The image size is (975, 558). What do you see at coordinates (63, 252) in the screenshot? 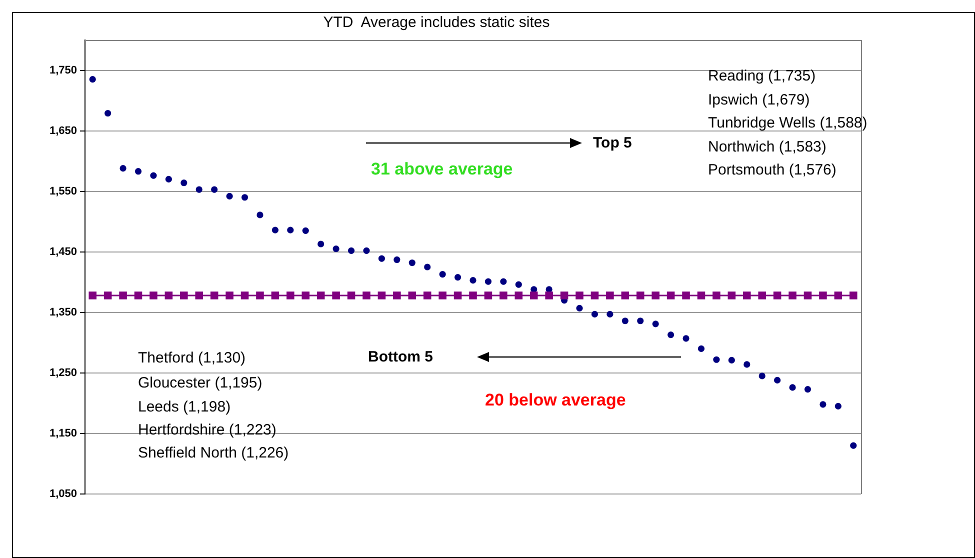
I see `y-tick-label: 1,450` at bounding box center [63, 252].